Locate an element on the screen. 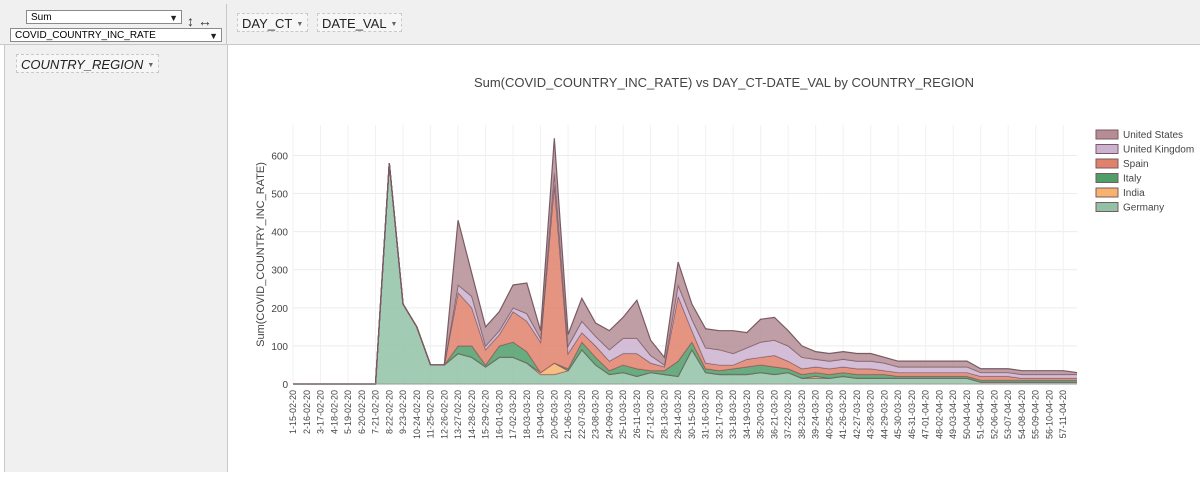 The image size is (1200, 477). y-axis-label: Sum(COVID_COUNTRY_INC_RATE) is located at coordinates (261, 254).